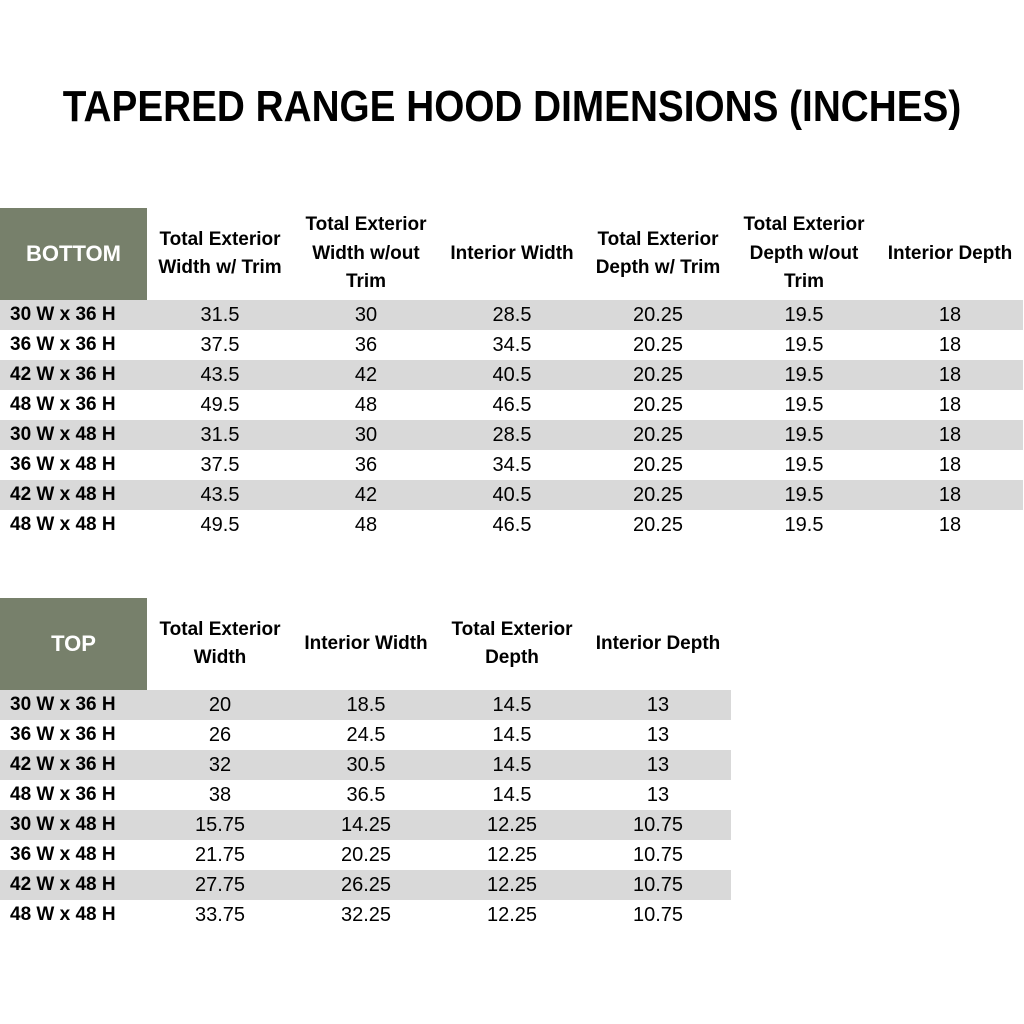 The height and width of the screenshot is (1024, 1024). What do you see at coordinates (366, 524) in the screenshot?
I see `dimension-value: 48` at bounding box center [366, 524].